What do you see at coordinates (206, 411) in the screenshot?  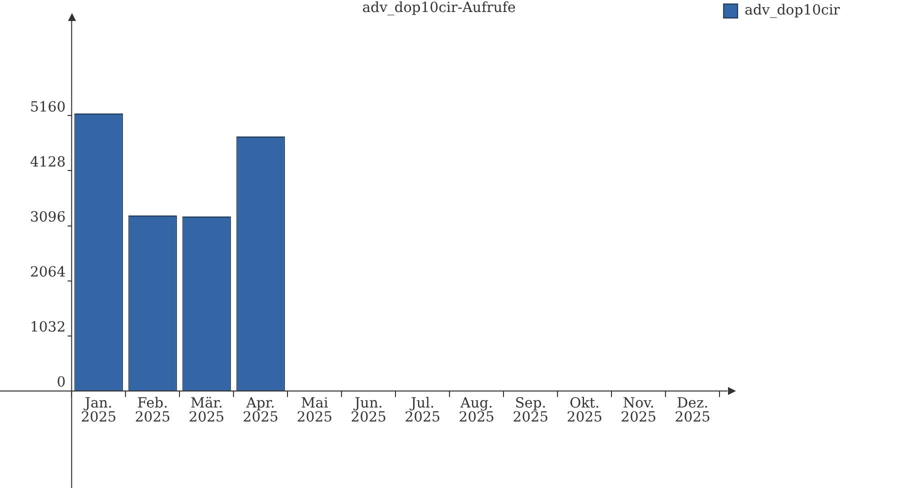 I see `x-tick-label: Mär. 2025` at bounding box center [206, 411].